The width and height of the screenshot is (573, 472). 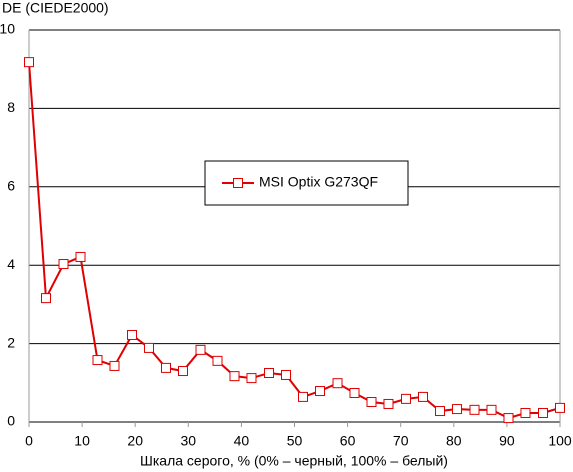 What do you see at coordinates (560, 441) in the screenshot?
I see `x-tick-label: 100` at bounding box center [560, 441].